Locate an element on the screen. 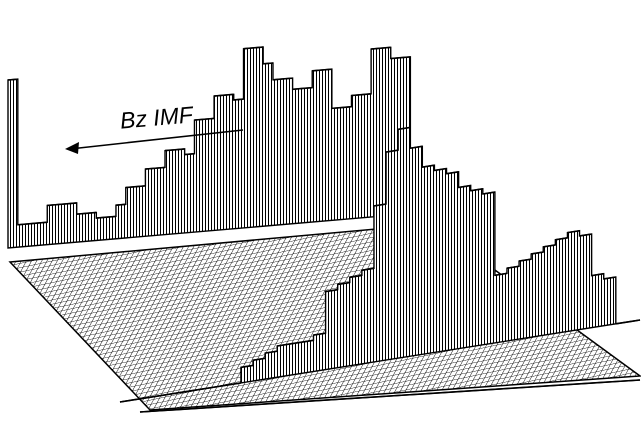  annotation-arrow-line is located at coordinates (156, 139).